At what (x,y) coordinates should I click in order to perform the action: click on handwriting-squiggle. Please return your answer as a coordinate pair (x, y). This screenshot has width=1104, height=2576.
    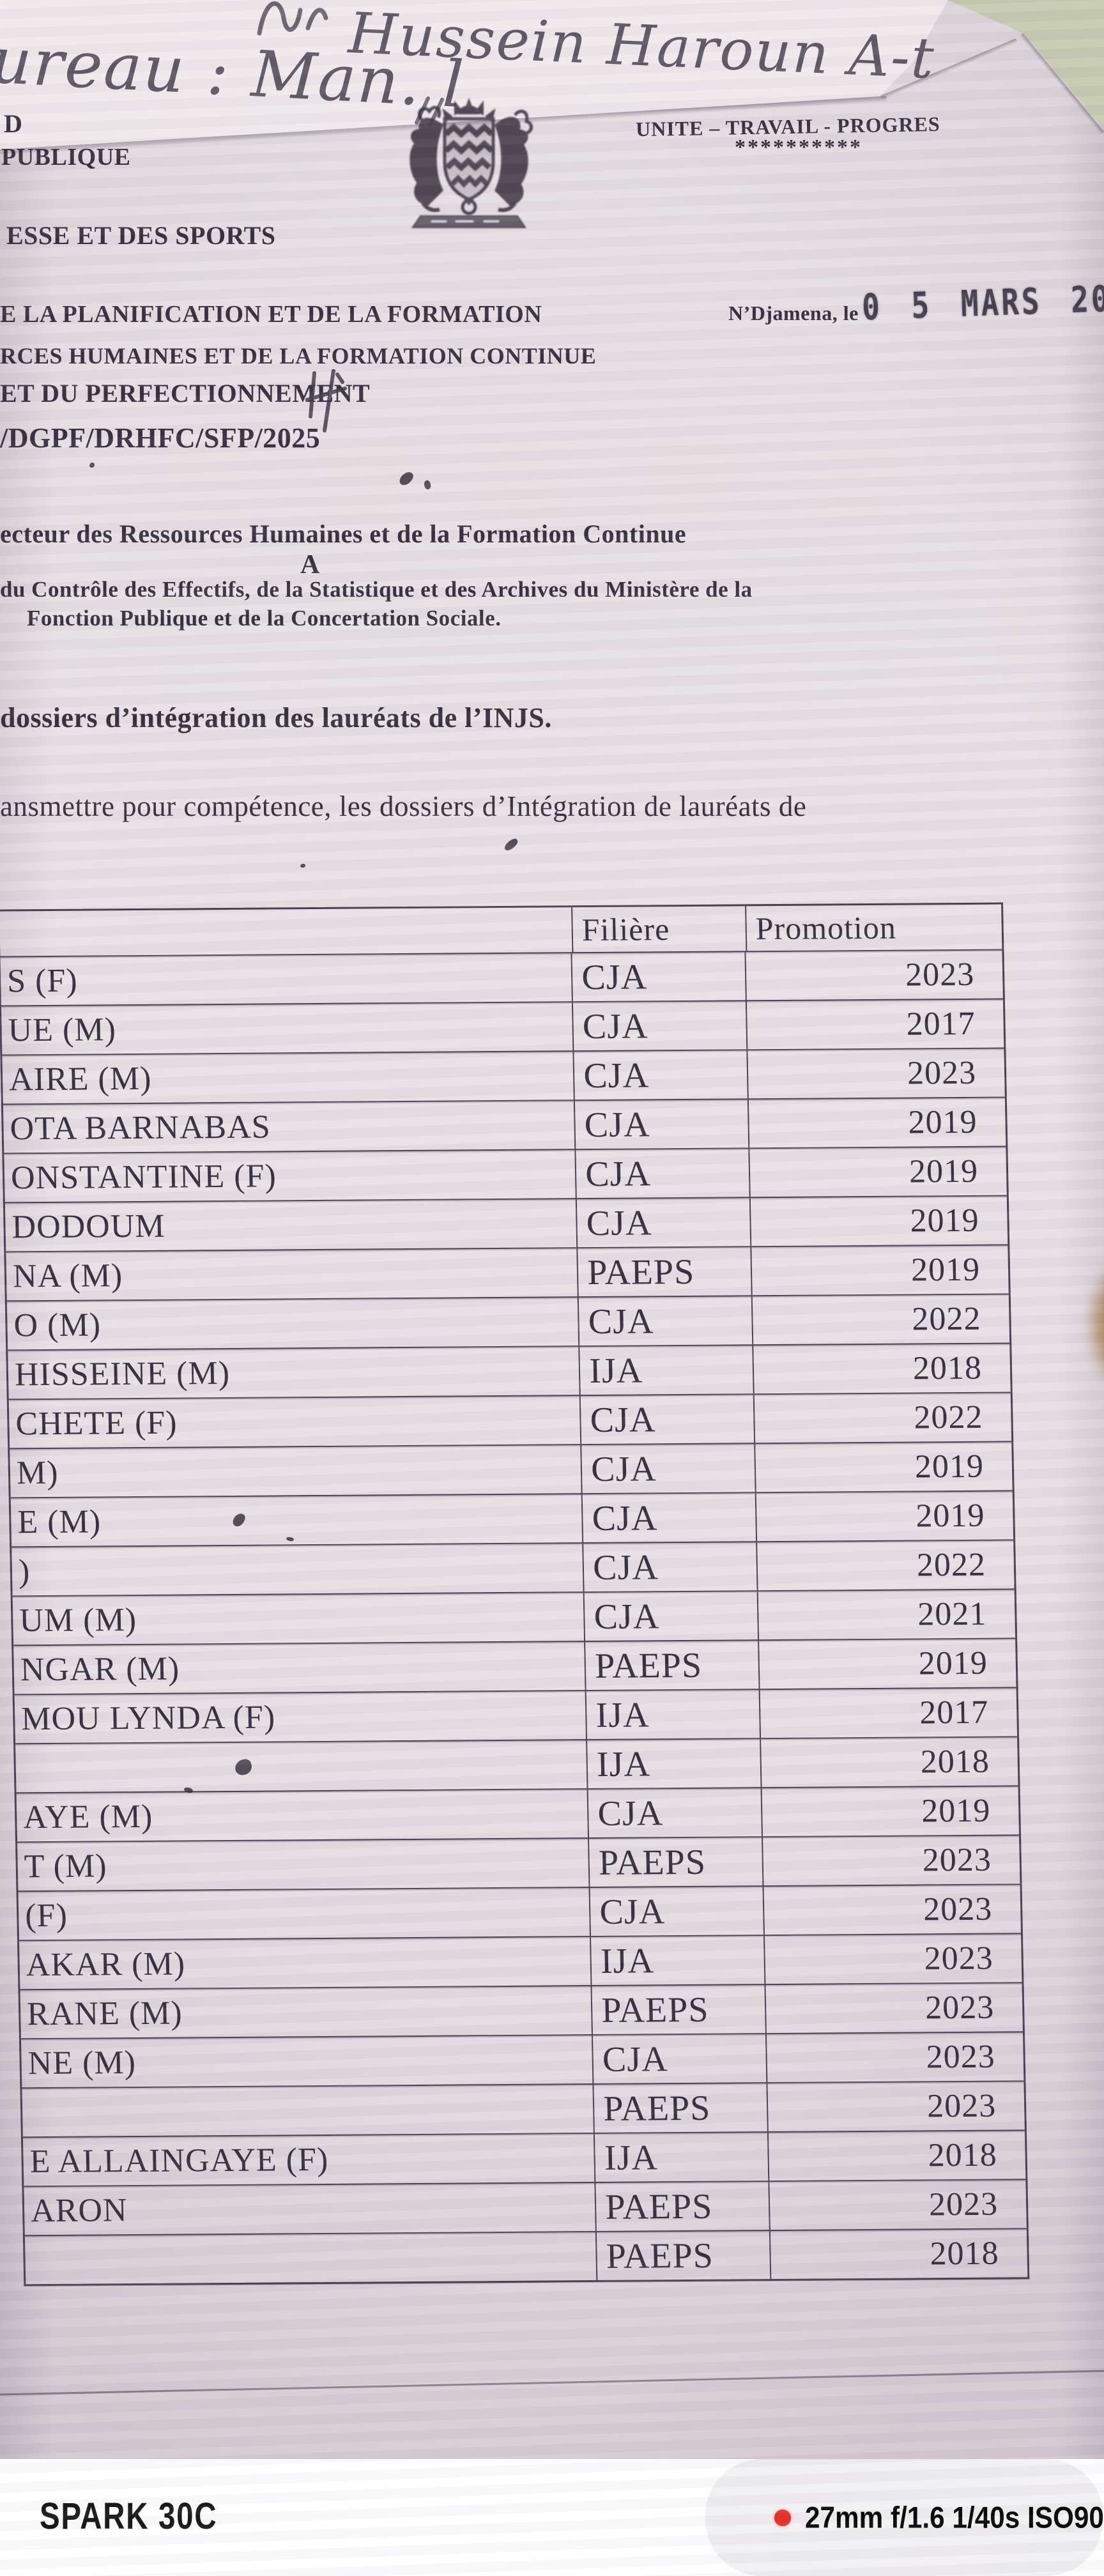
    Looking at the image, I should click on (292, 18).